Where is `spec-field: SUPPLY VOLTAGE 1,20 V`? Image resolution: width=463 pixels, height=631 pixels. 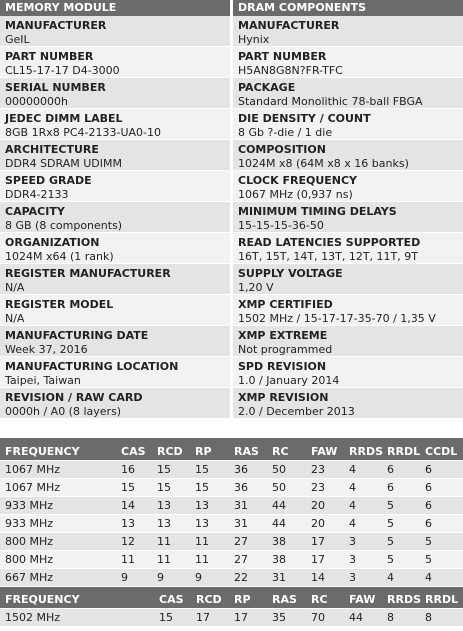
spec-field: SUPPLY VOLTAGE 1,20 V is located at coordinates (348, 279).